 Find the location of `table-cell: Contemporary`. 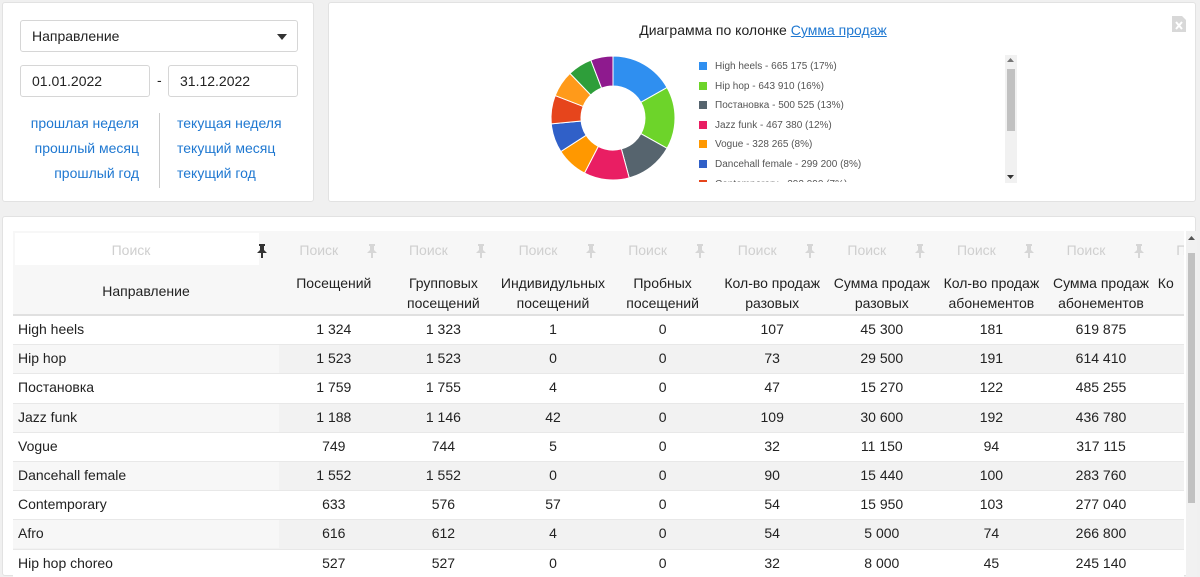

table-cell: Contemporary is located at coordinates (62, 504).